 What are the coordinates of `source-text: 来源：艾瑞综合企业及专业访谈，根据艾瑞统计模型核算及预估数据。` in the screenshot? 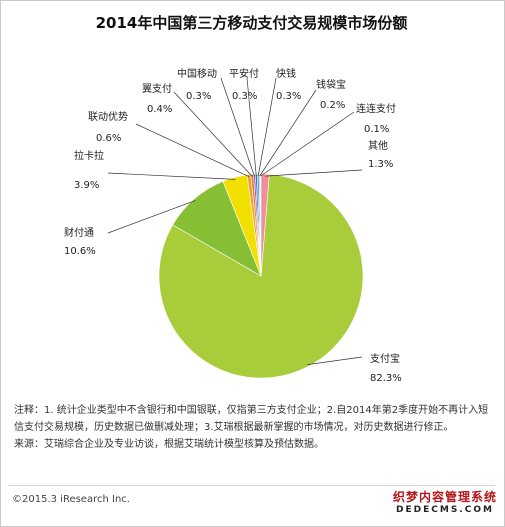 It's located at (169, 444).